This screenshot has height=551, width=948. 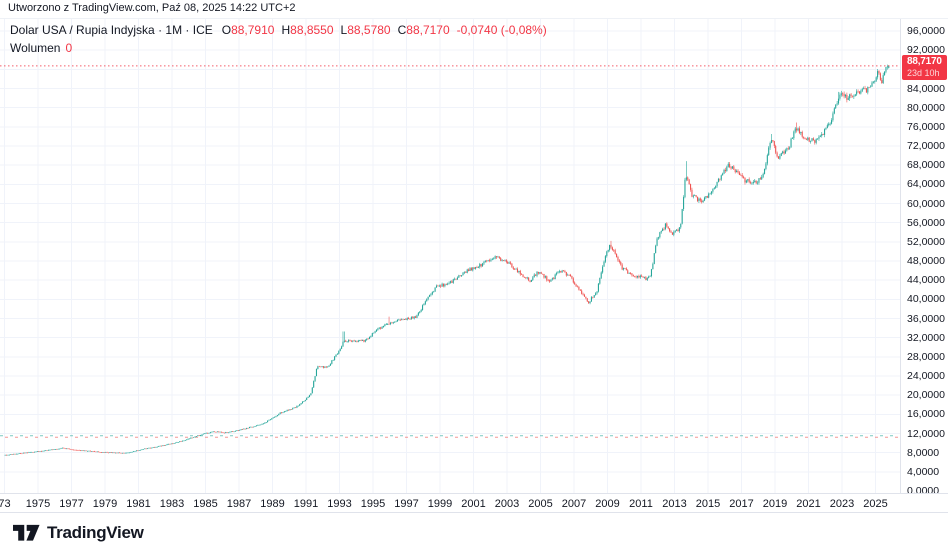 I want to click on price-axis-label: 28,0000, so click(x=926, y=356).